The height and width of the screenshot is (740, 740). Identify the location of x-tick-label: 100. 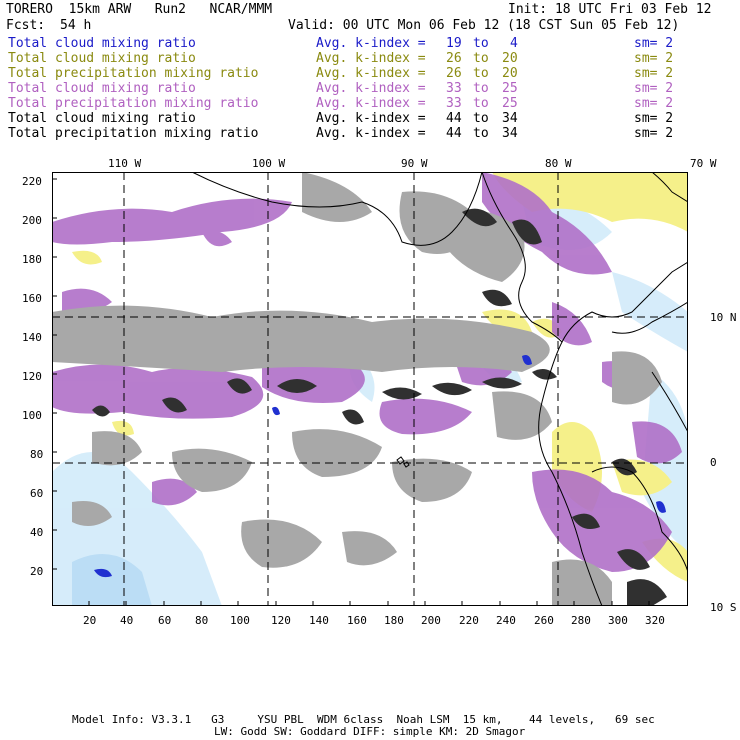
(240, 620).